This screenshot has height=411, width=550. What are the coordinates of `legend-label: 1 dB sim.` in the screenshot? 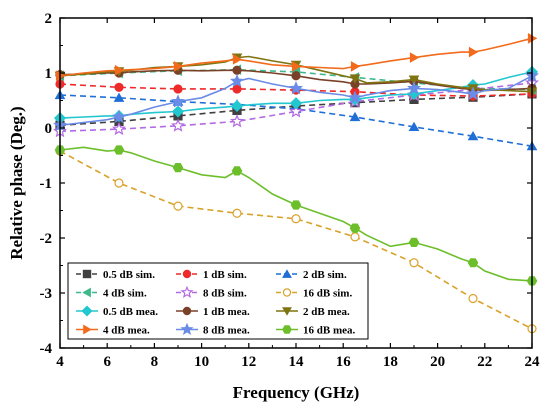 It's located at (225, 275).